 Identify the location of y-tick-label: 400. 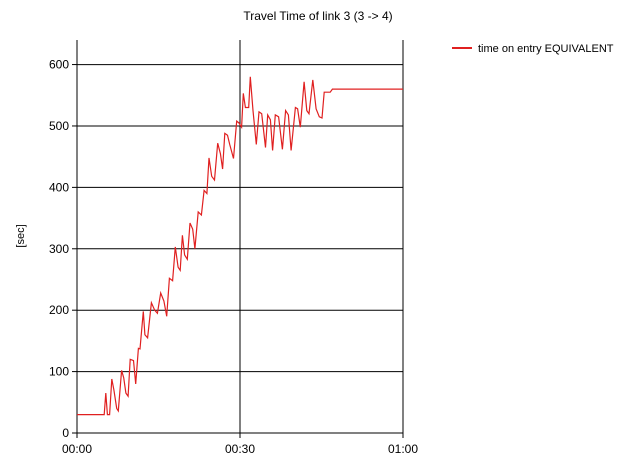
(59, 187).